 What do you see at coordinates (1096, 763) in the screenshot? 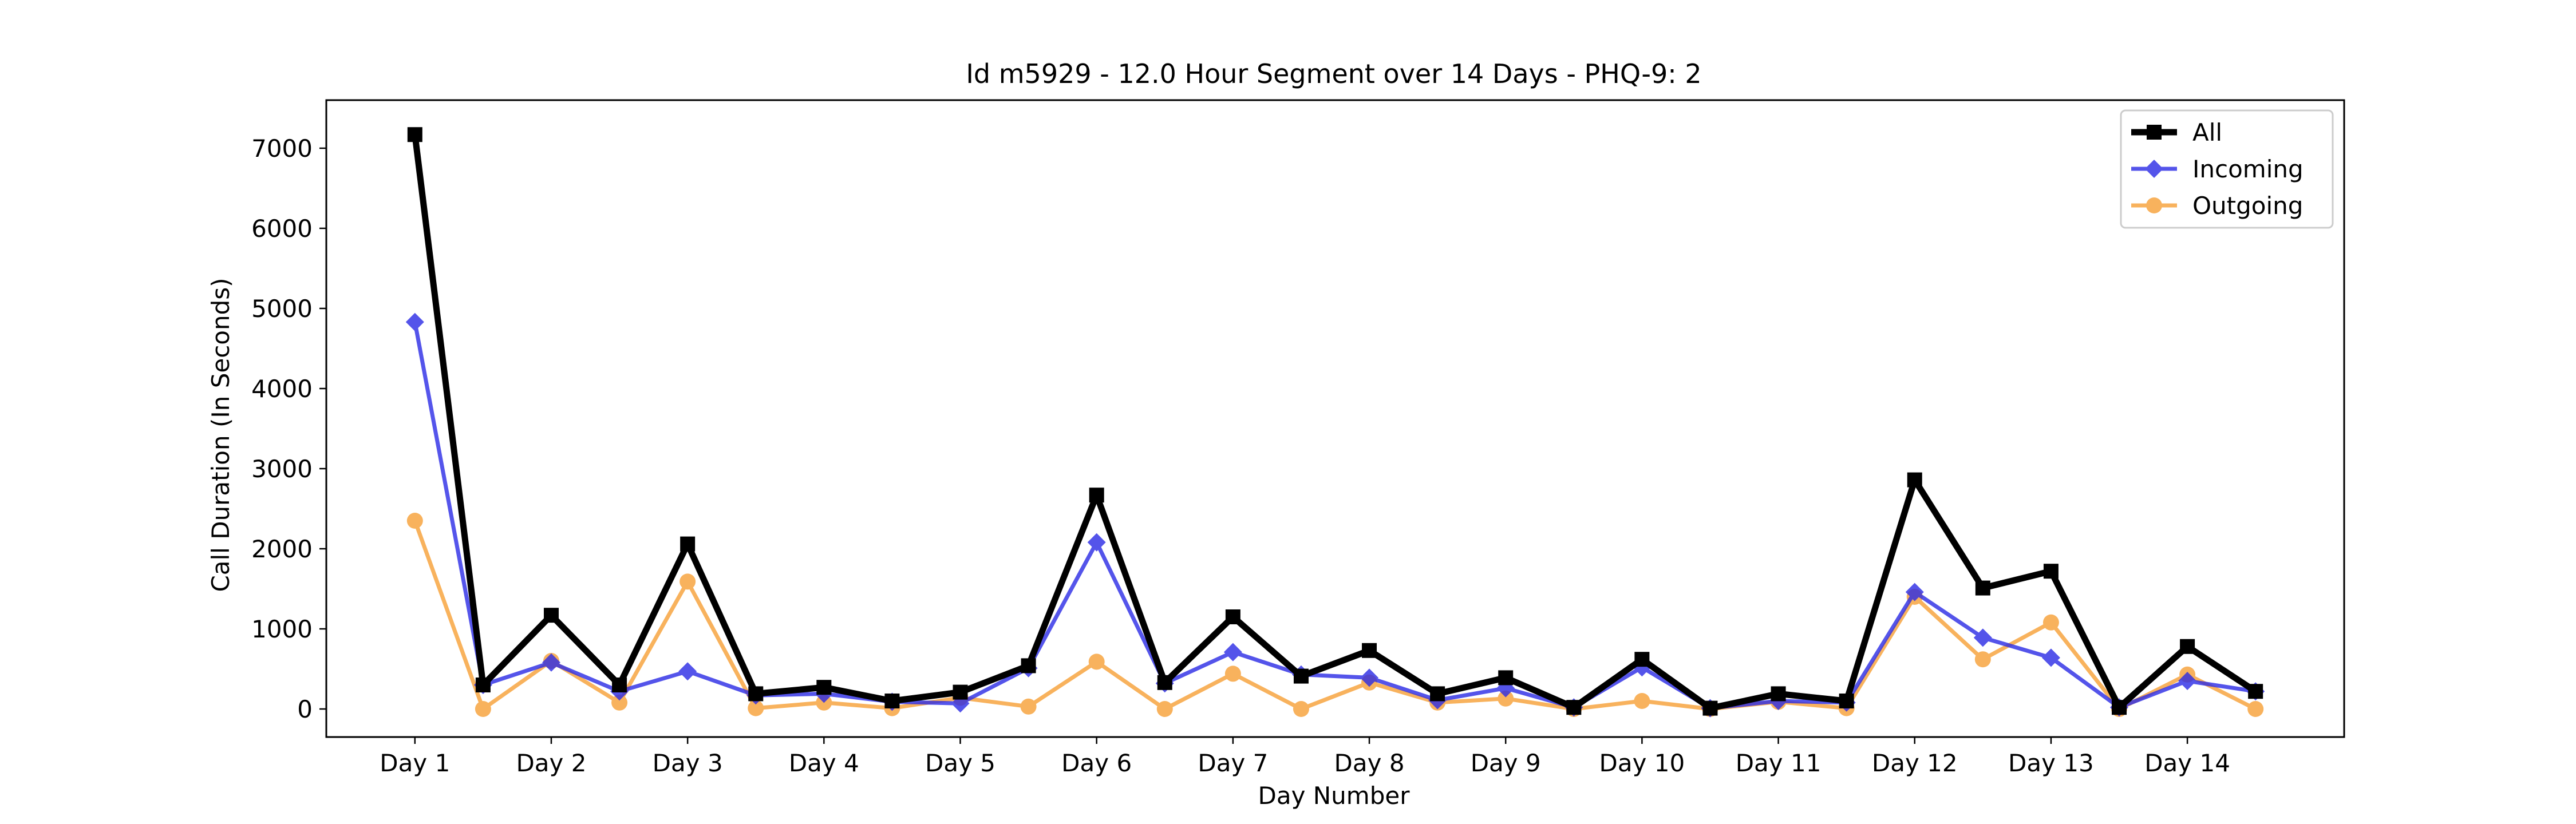
I see `x-tick-label: Day 6` at bounding box center [1096, 763].